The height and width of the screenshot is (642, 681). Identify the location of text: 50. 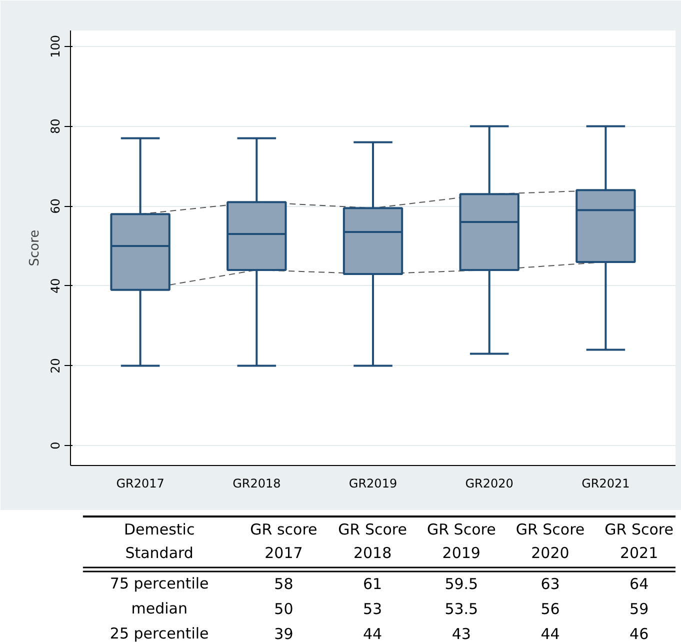
(284, 609).